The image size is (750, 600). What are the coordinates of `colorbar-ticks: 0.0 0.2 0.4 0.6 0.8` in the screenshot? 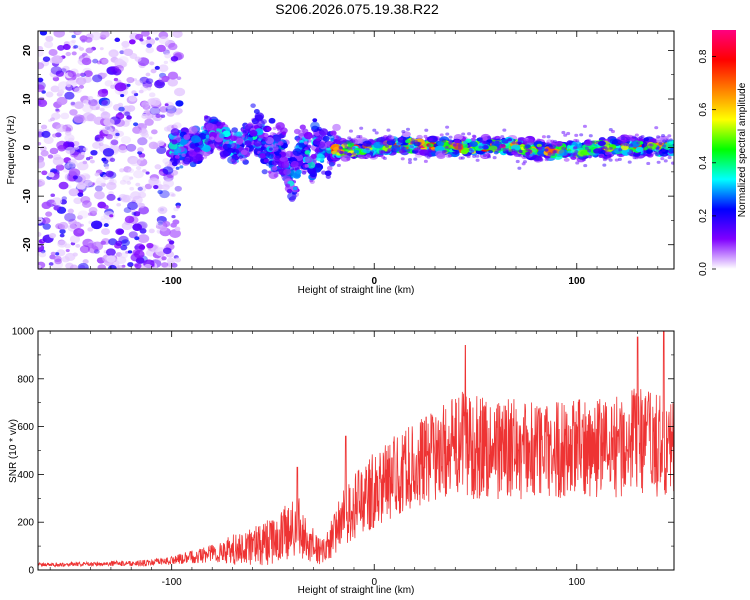 It's located at (707, 162).